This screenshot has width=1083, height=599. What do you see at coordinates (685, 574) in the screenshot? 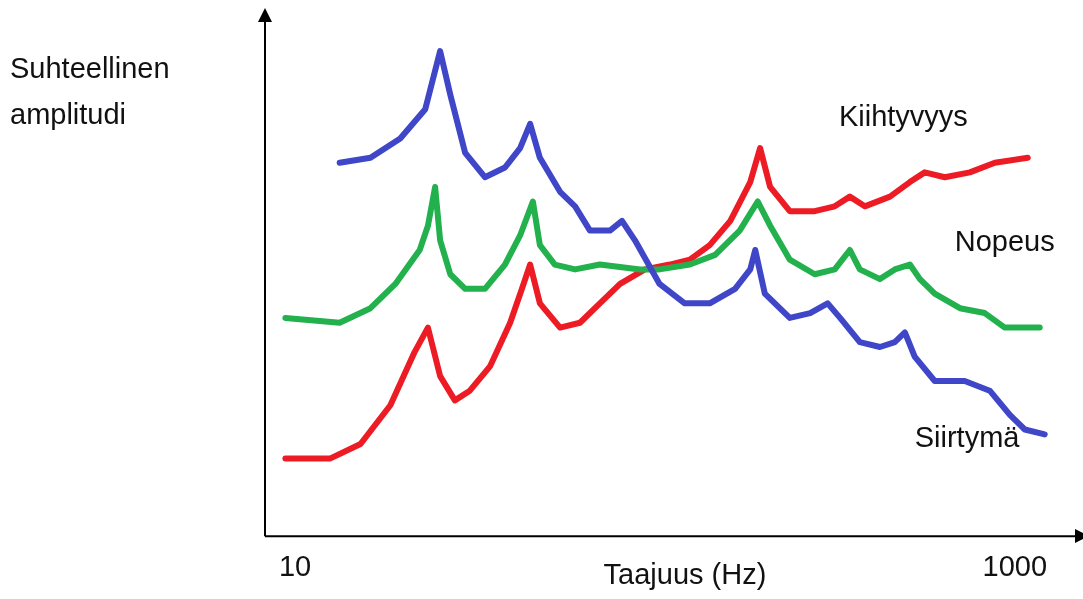
I see `x-axis-title: Taajuus (Hz)` at bounding box center [685, 574].